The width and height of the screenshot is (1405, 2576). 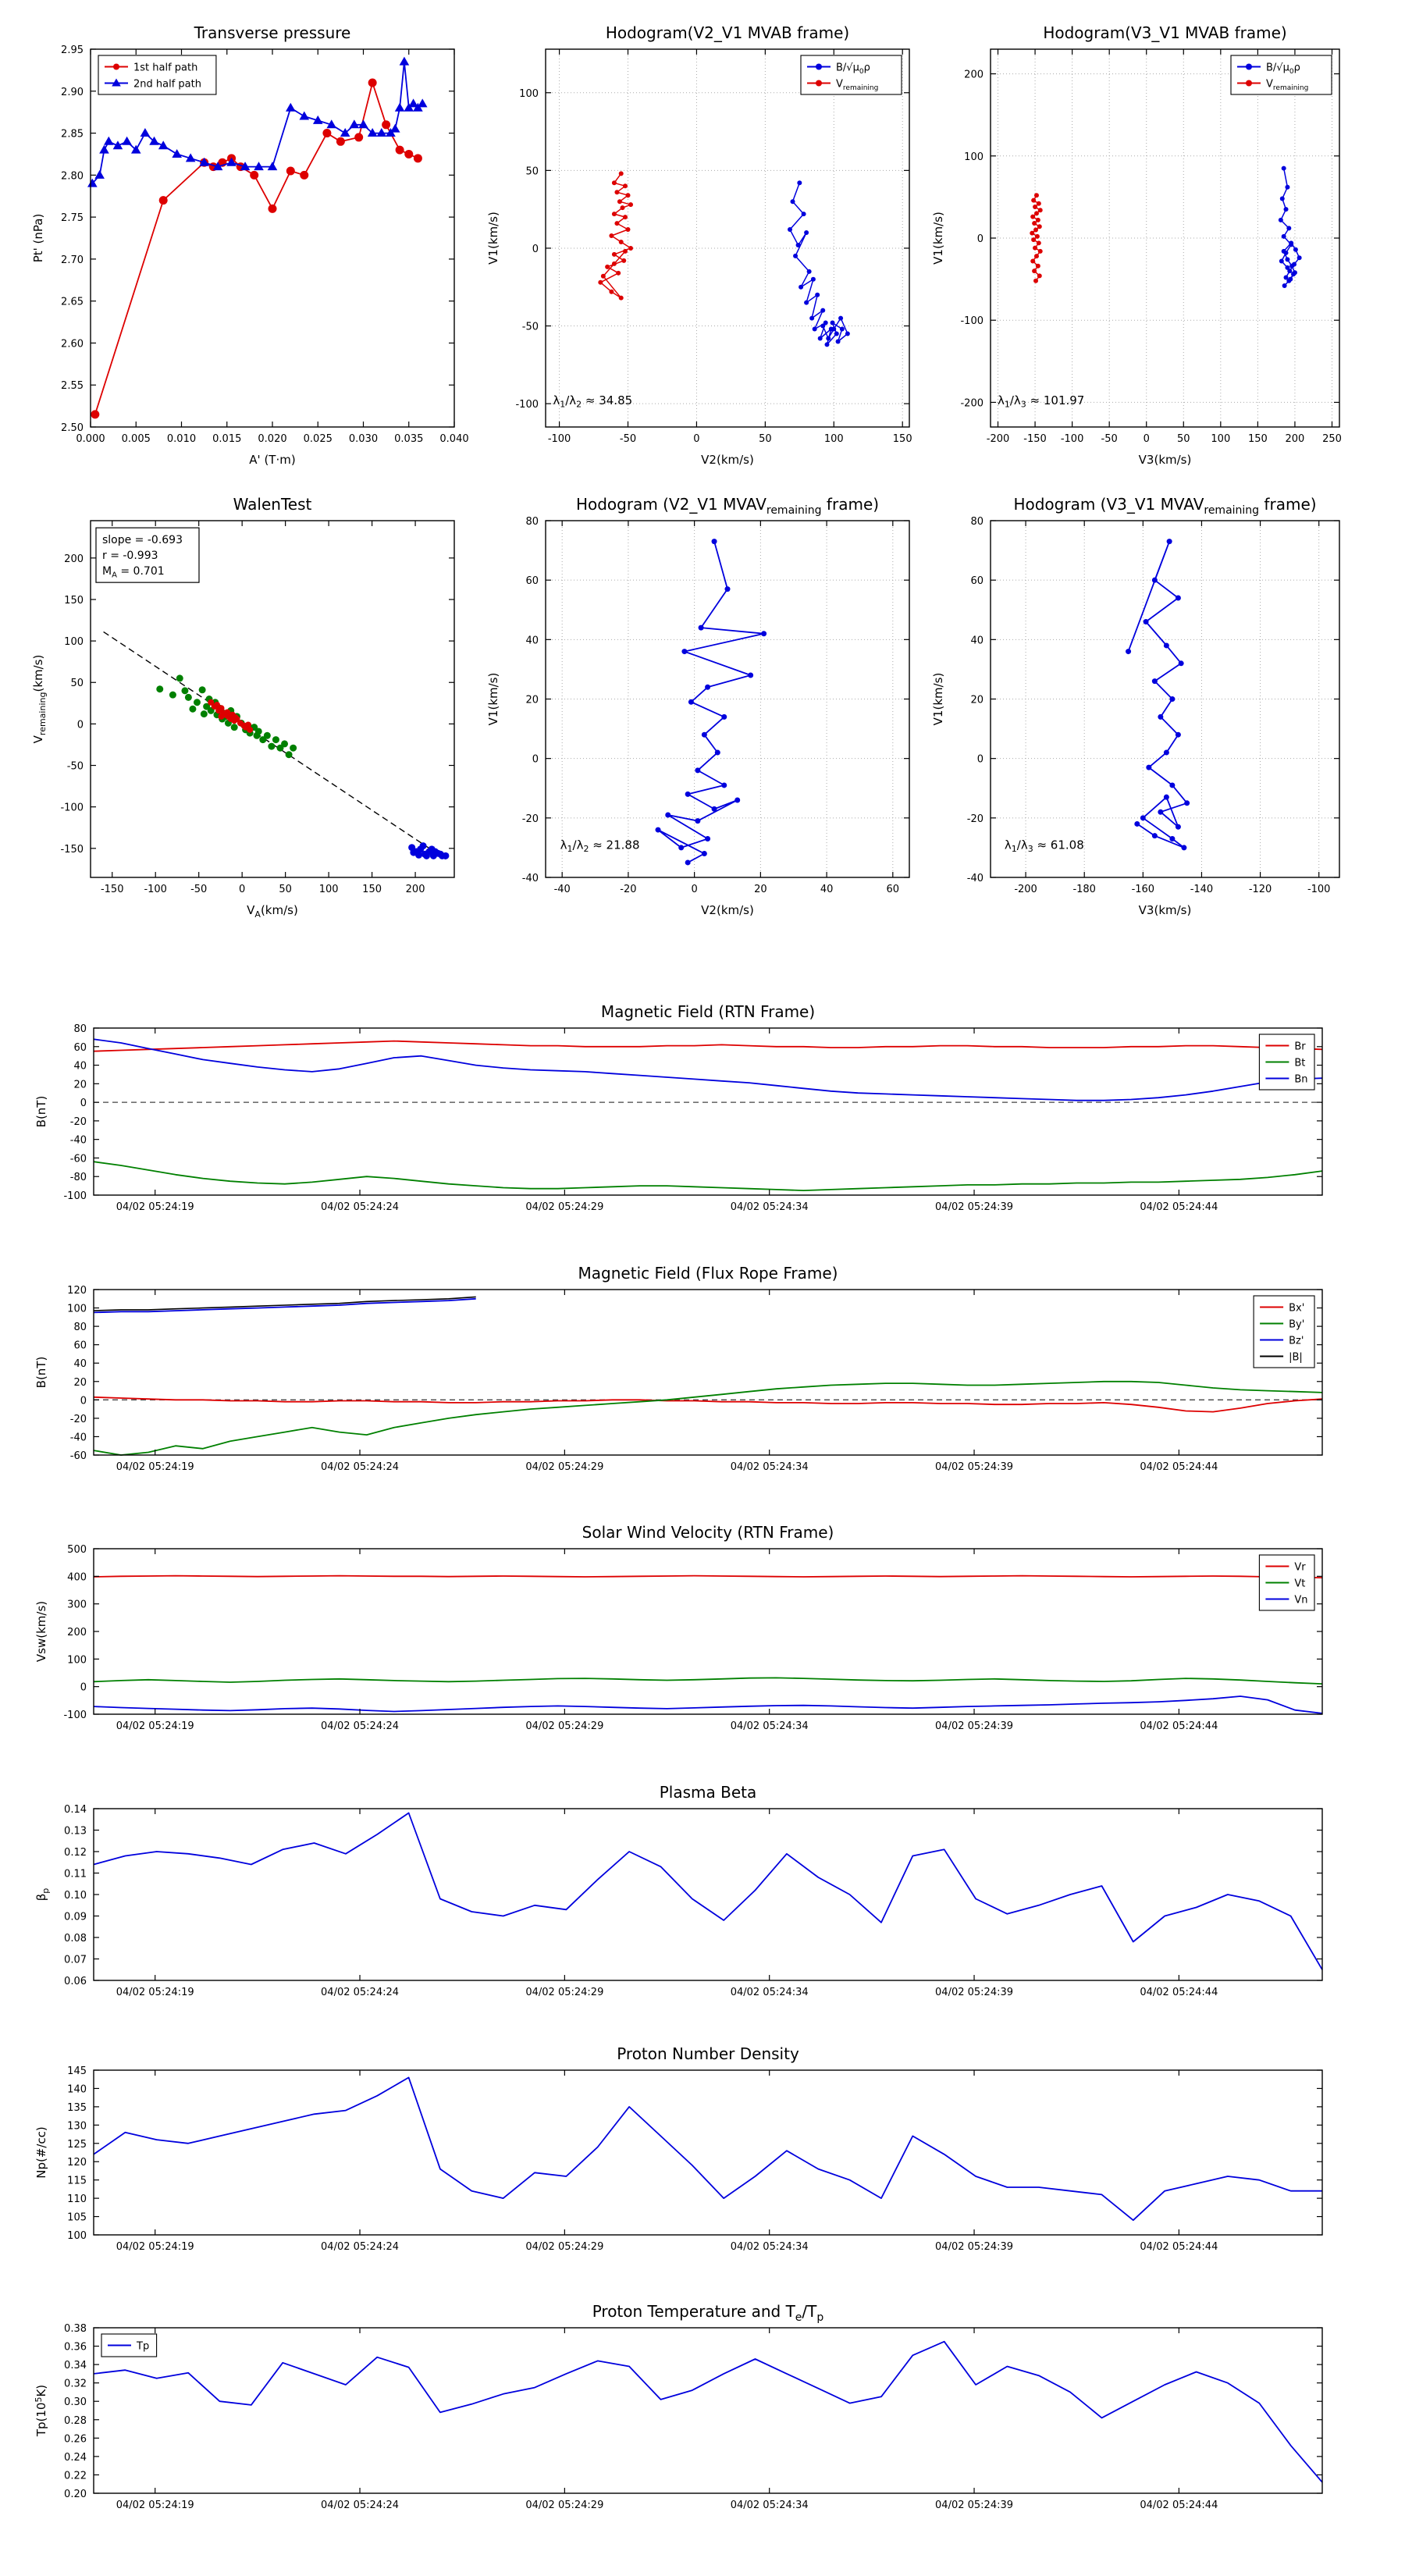 What do you see at coordinates (136, 439) in the screenshot?
I see `x-tick-label: 0.005` at bounding box center [136, 439].